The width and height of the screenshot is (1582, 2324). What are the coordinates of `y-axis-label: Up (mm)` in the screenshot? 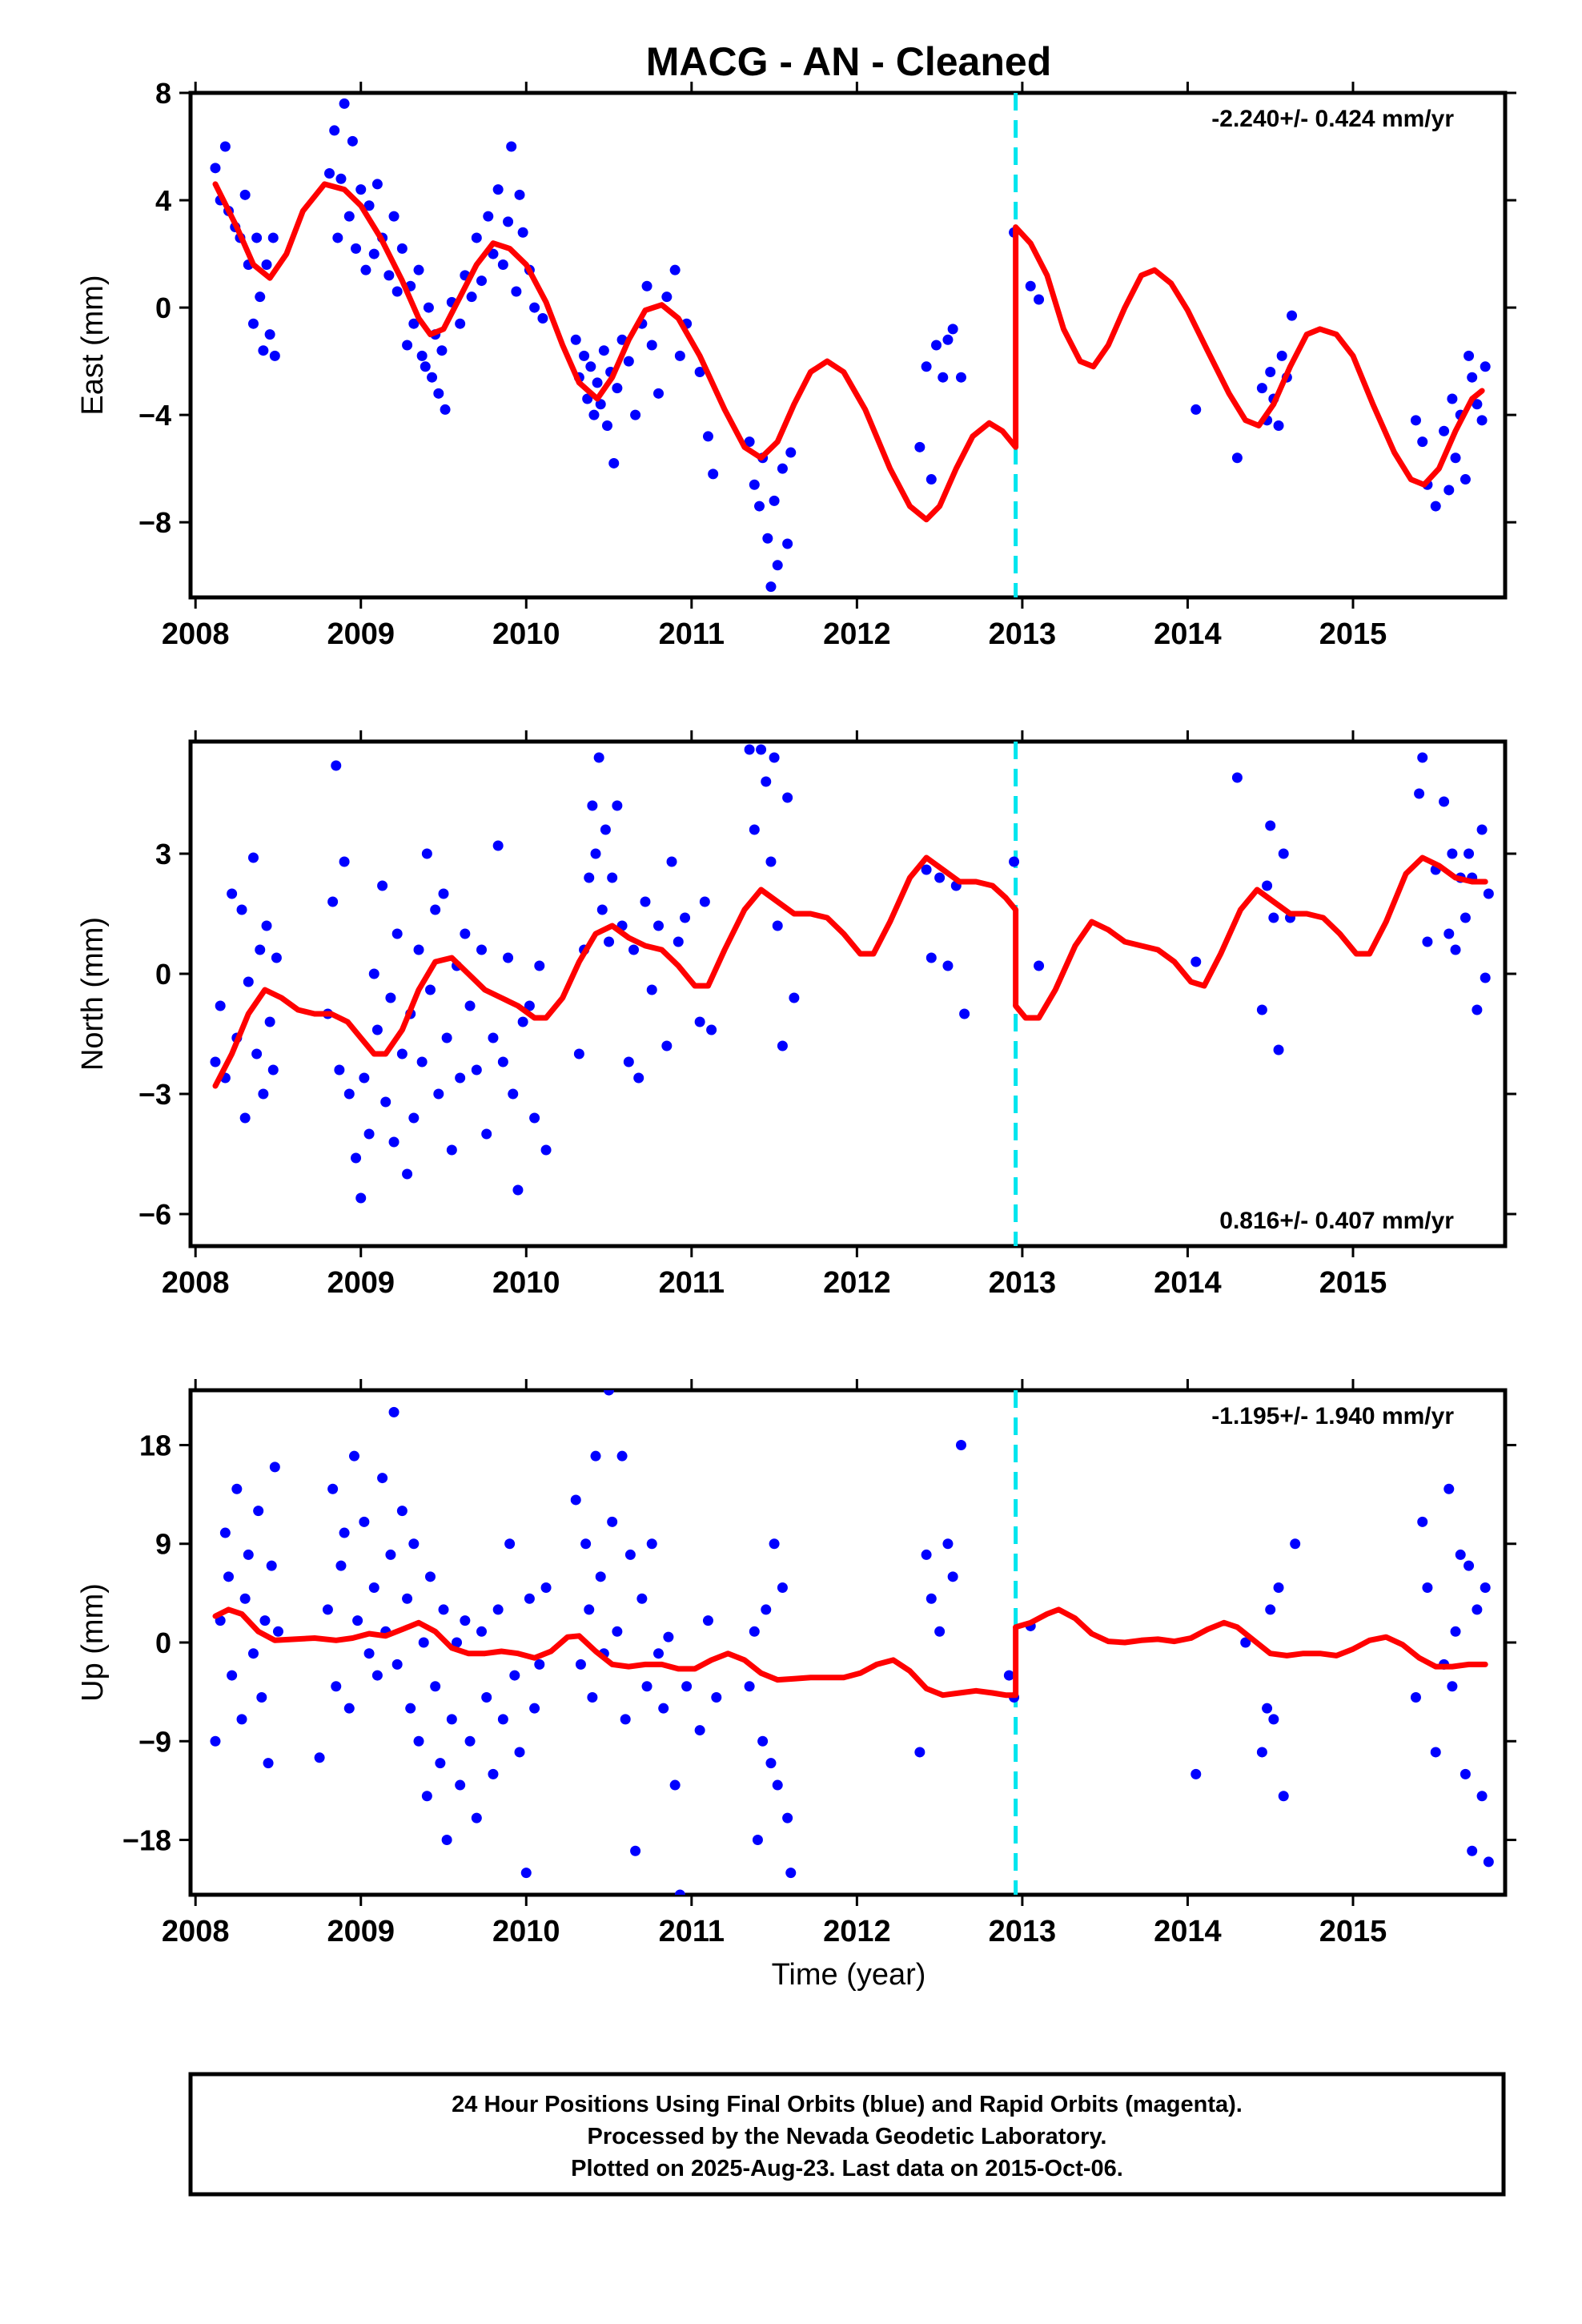 It's located at (93, 1642).